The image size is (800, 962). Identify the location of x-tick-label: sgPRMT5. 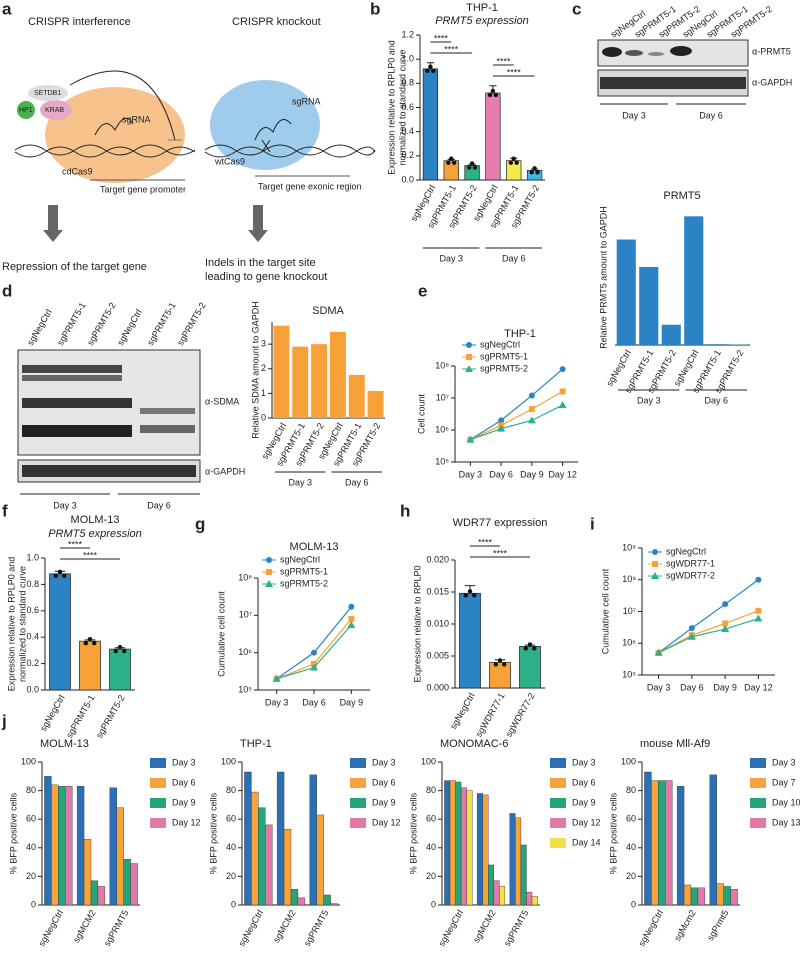
(516, 928).